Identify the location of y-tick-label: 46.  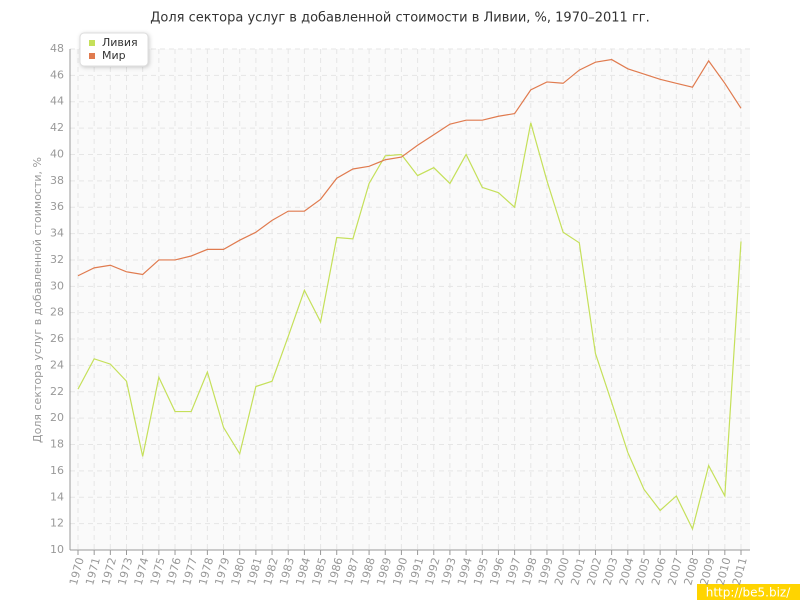
(57, 74).